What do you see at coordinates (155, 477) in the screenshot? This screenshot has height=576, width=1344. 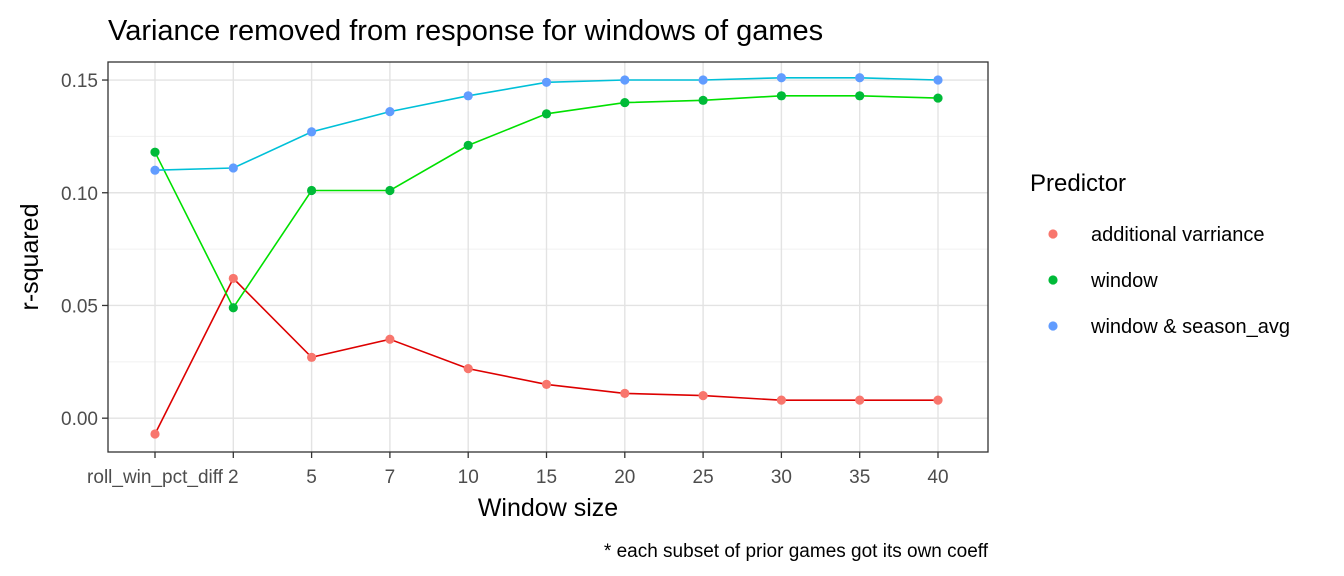 I see `x-tick-label: roll_win_pct_diff` at bounding box center [155, 477].